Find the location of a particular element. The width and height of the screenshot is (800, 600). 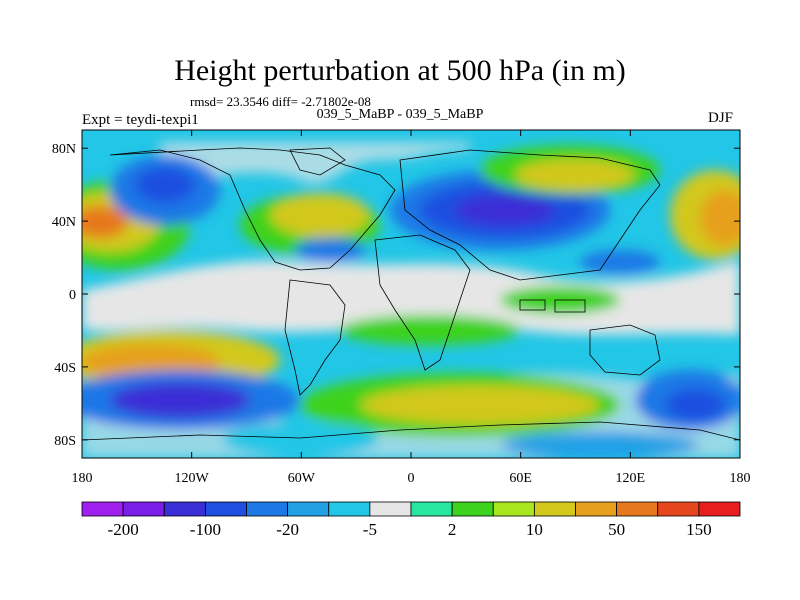

colorbar-labels: -200 -100 -20 -5 2 10 50 150 is located at coordinates (410, 529).